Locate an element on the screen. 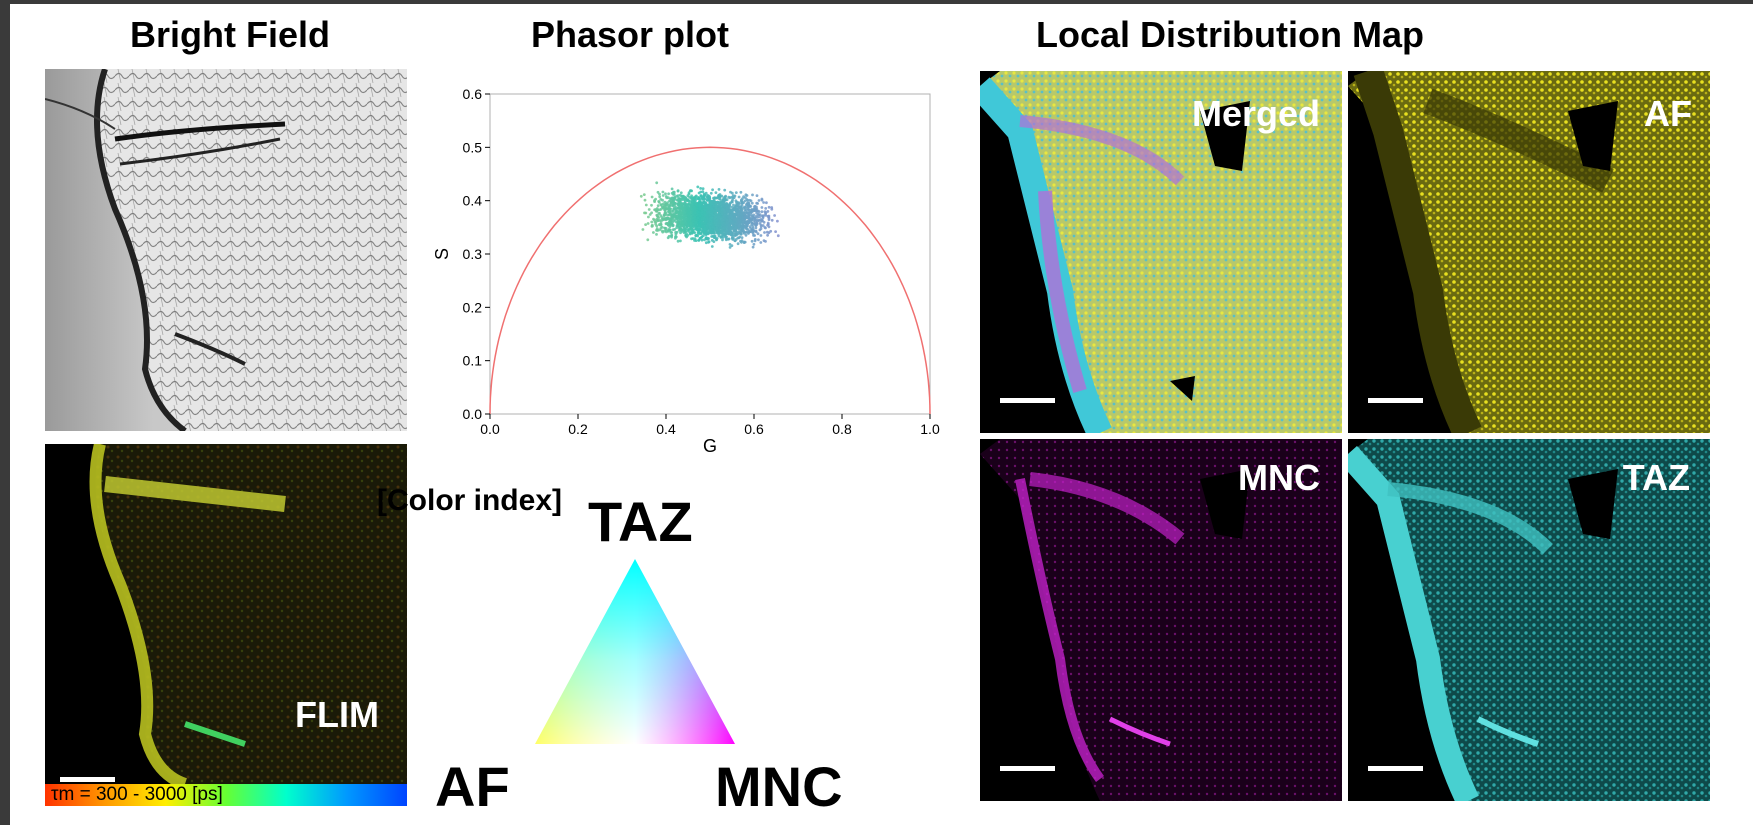 The height and width of the screenshot is (825, 1753). bright-field-title: Bright Field is located at coordinates (230, 34).